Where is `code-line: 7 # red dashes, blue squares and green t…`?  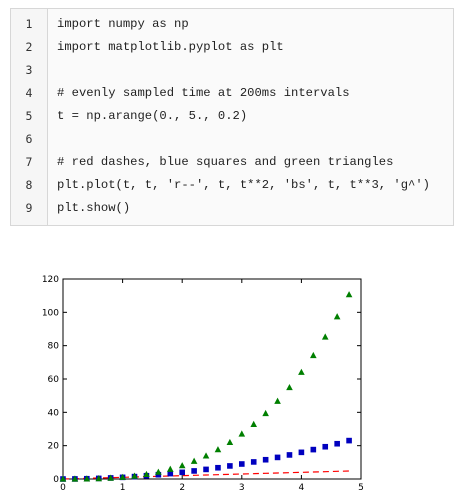 code-line: 7 # red dashes, blue squares and green t… is located at coordinates (232, 162).